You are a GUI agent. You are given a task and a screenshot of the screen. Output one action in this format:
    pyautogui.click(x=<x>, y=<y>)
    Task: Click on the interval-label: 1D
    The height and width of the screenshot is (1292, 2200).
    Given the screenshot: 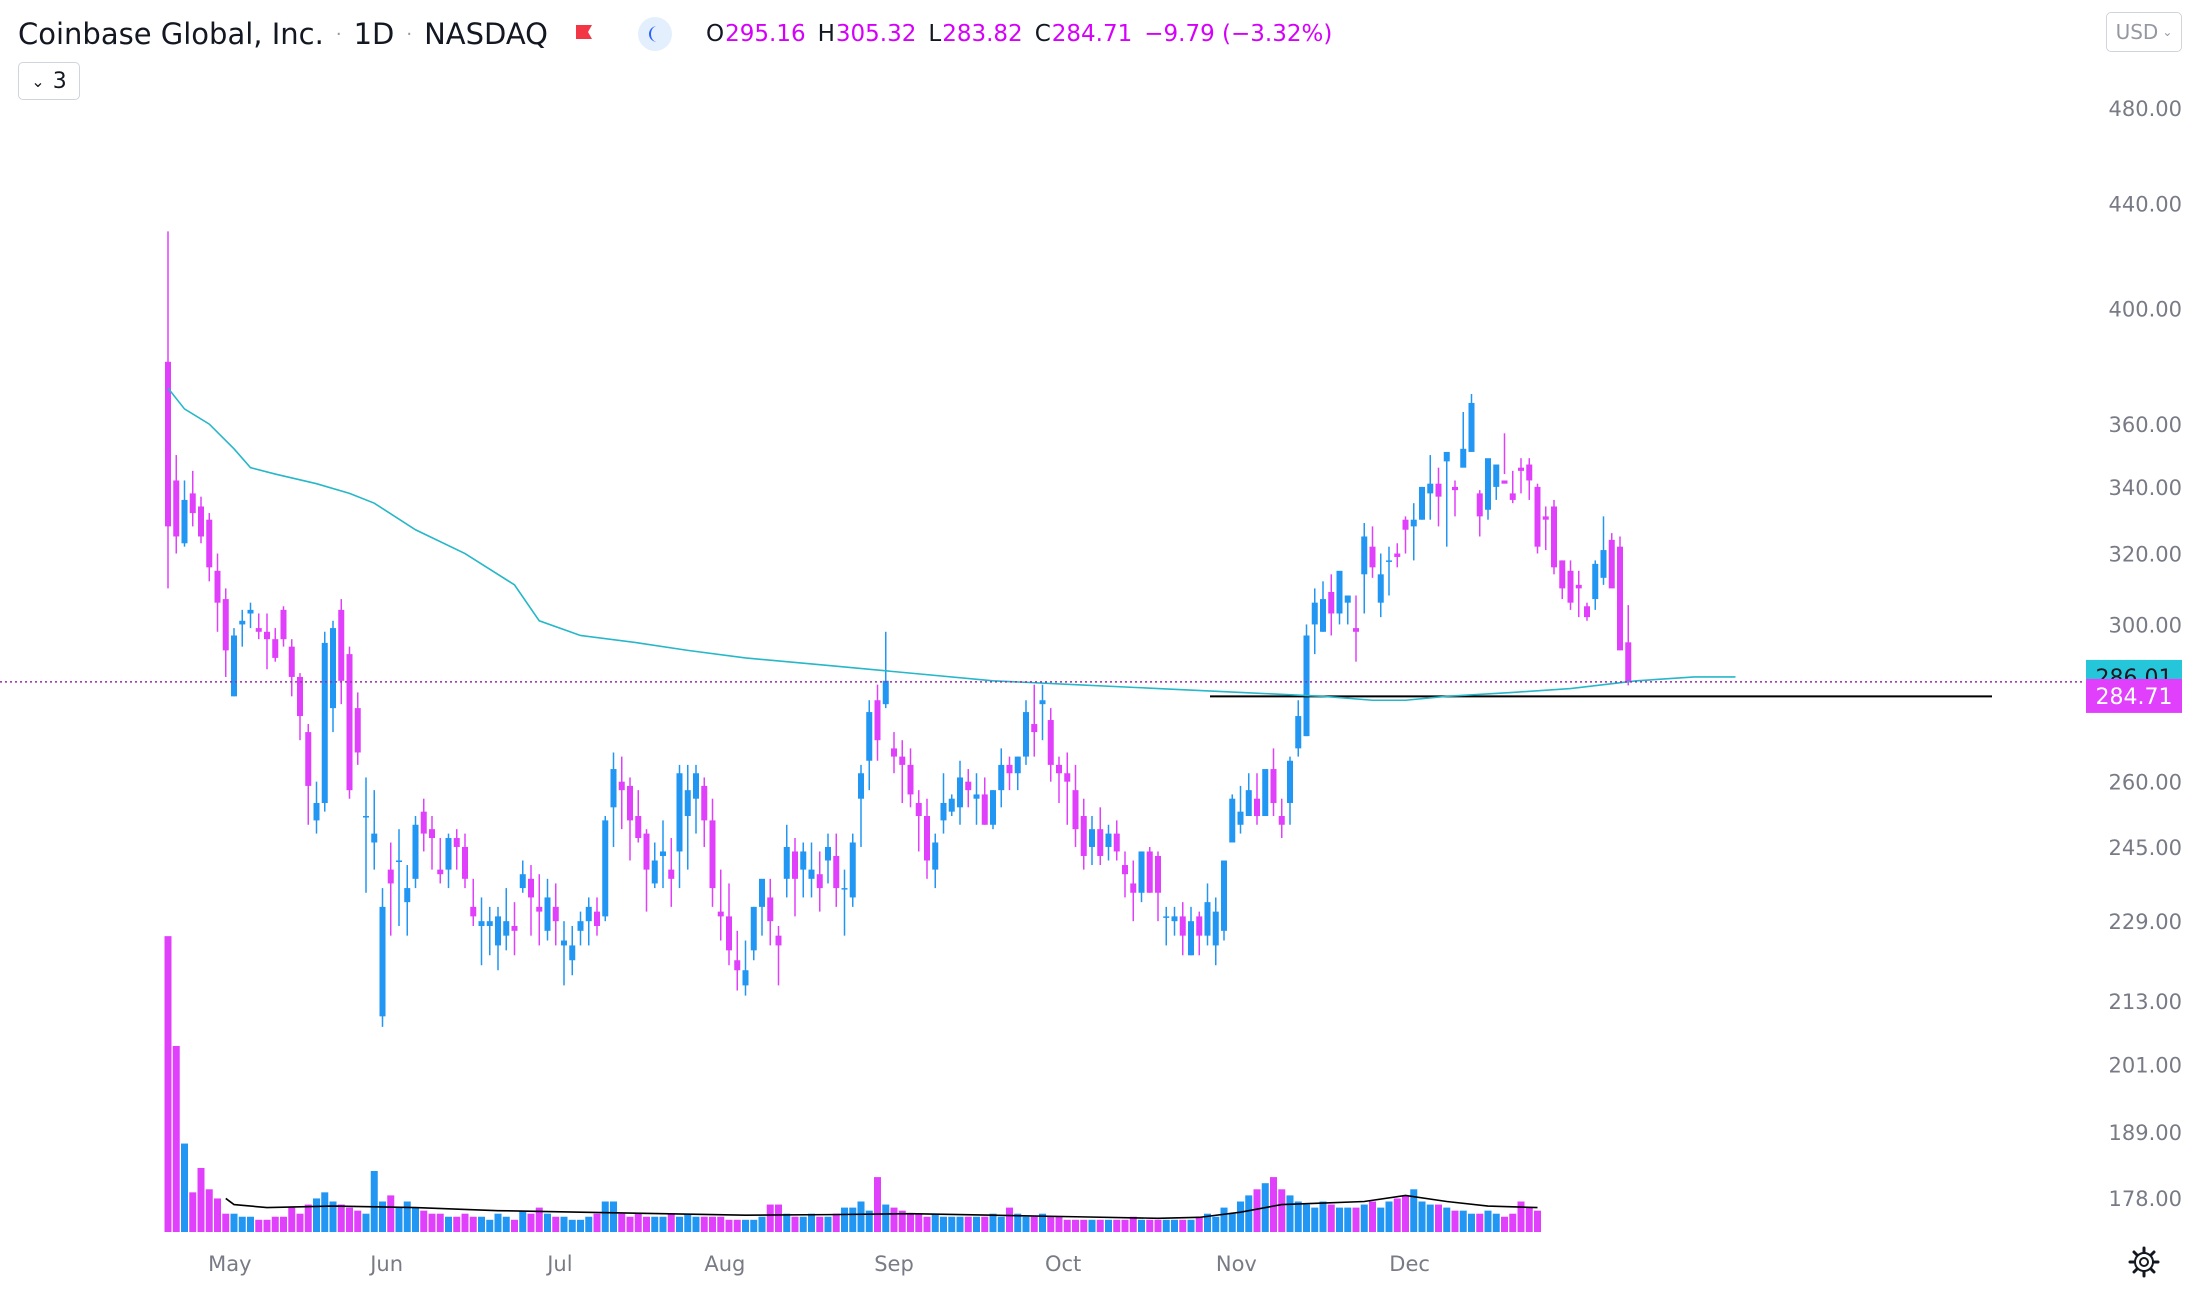 What is the action you would take?
    pyautogui.click(x=374, y=34)
    